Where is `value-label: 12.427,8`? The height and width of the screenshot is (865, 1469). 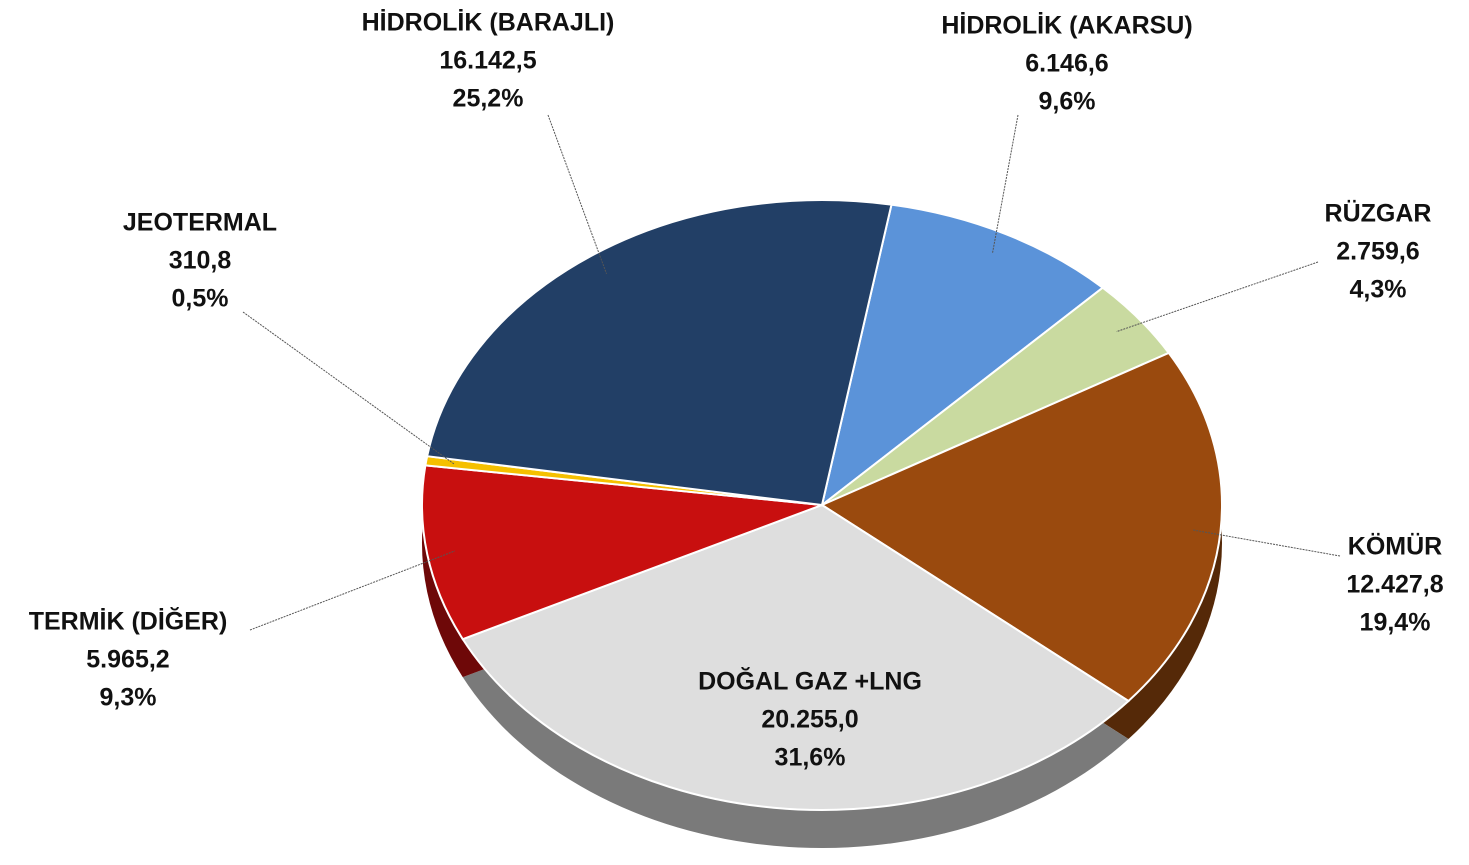 value-label: 12.427,8 is located at coordinates (1394, 585).